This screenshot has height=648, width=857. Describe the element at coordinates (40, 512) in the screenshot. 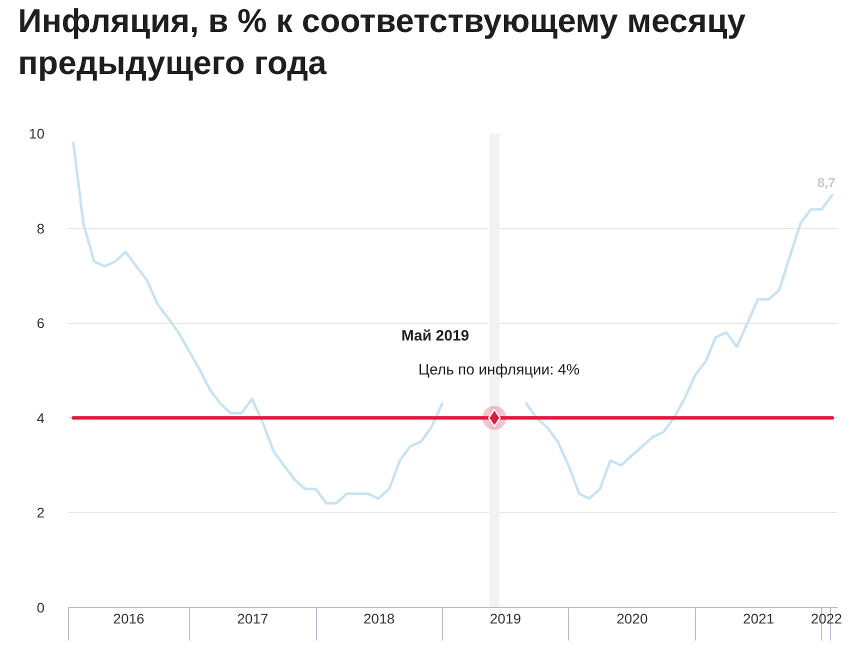

I see `y-tick-label: 2` at that location.